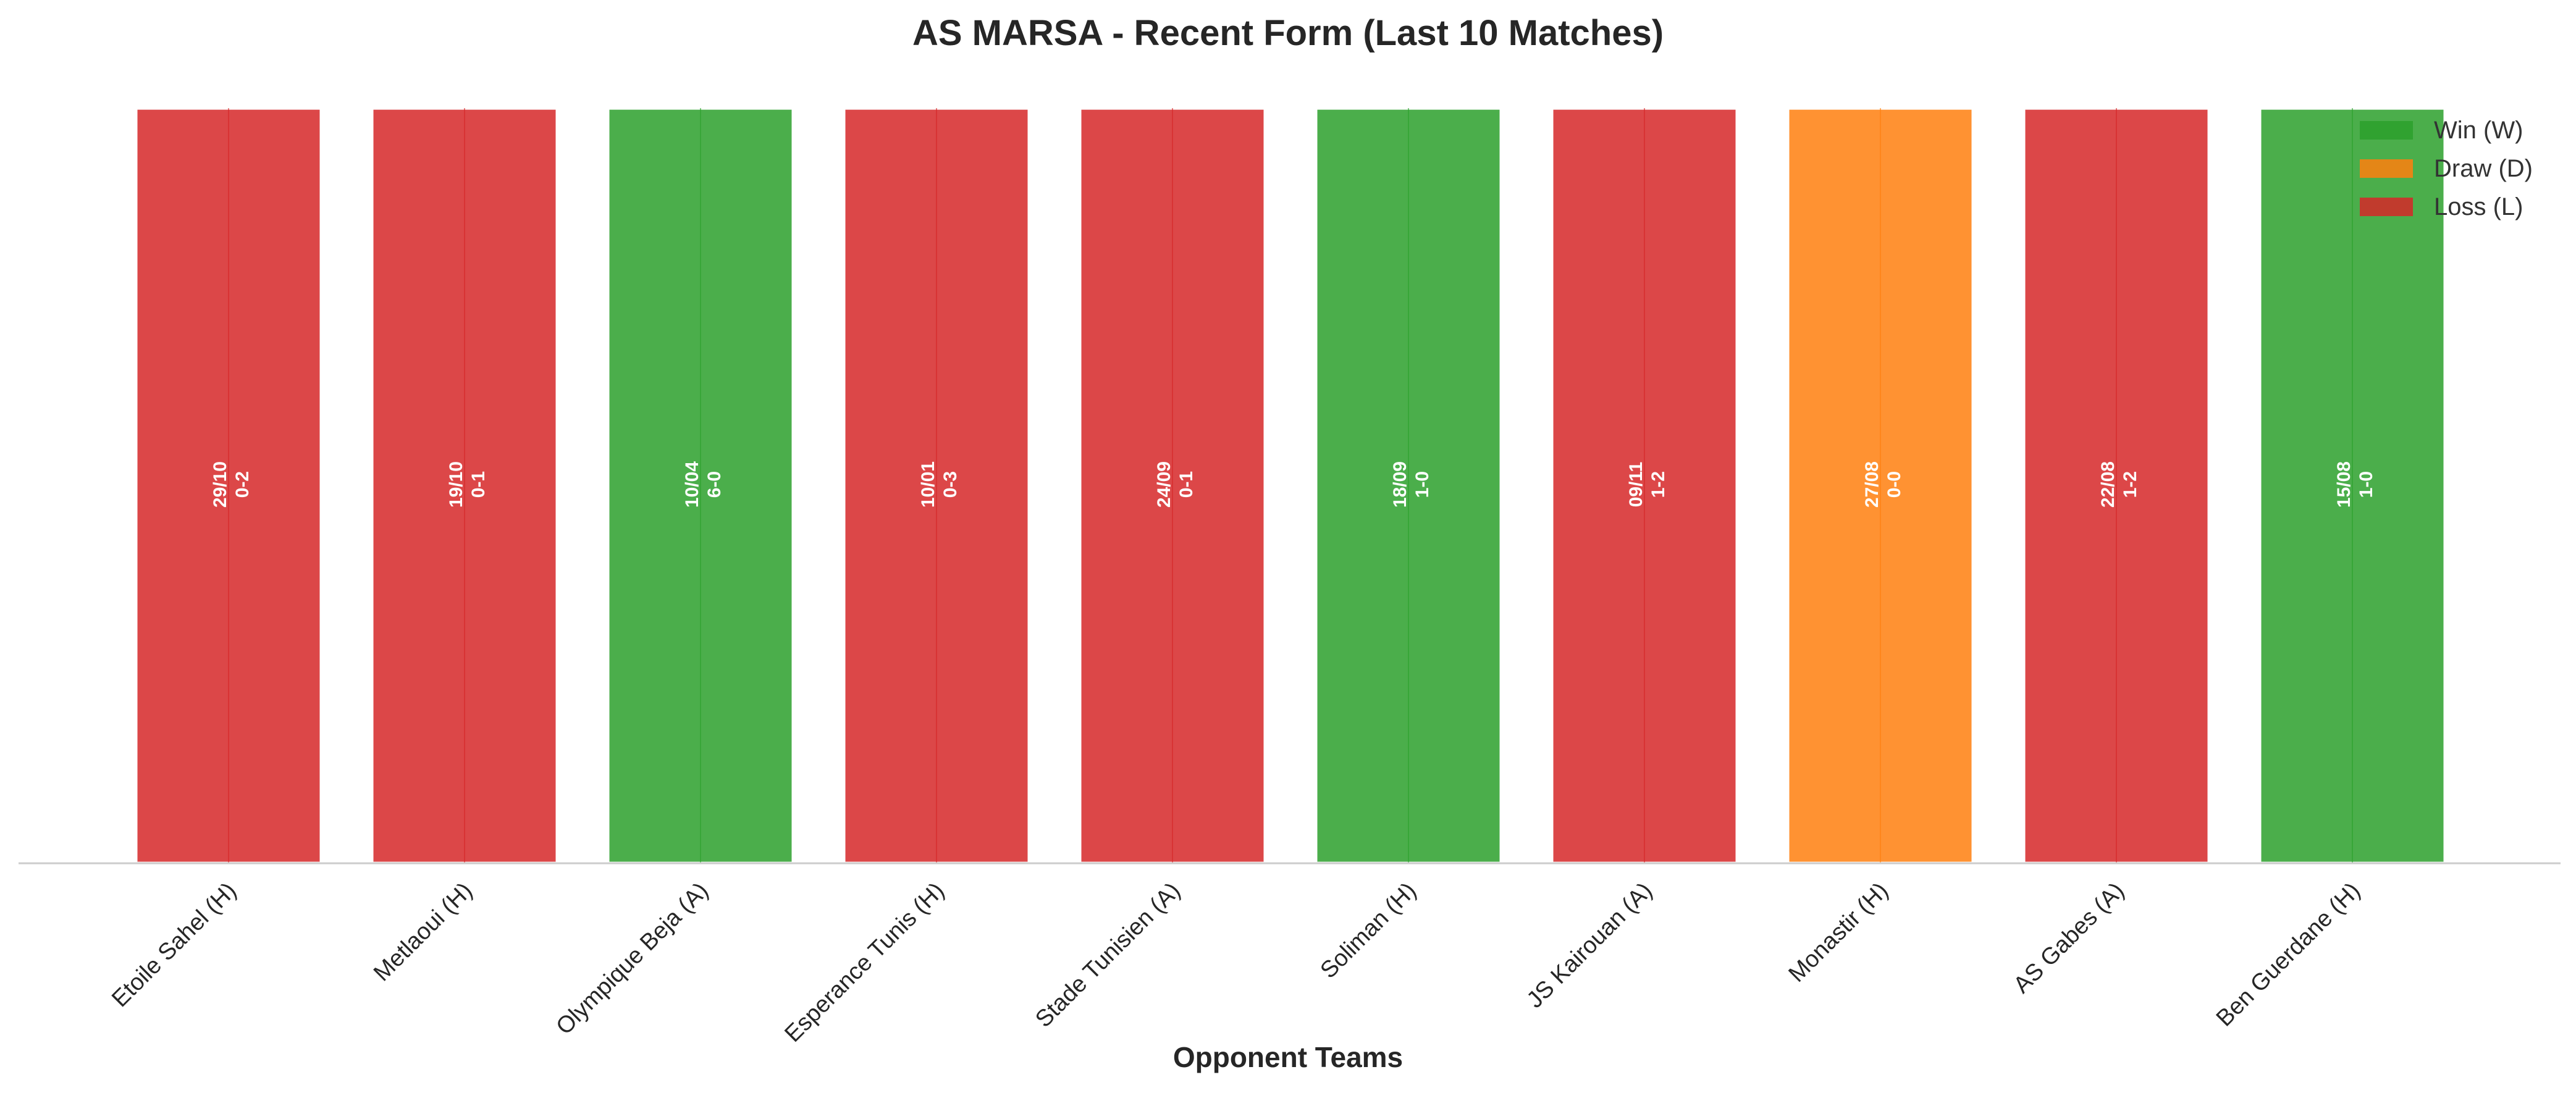 The height and width of the screenshot is (1093, 2576). Describe the element at coordinates (1107, 954) in the screenshot. I see `x-tick-label: Stade Tunisien (A)` at that location.